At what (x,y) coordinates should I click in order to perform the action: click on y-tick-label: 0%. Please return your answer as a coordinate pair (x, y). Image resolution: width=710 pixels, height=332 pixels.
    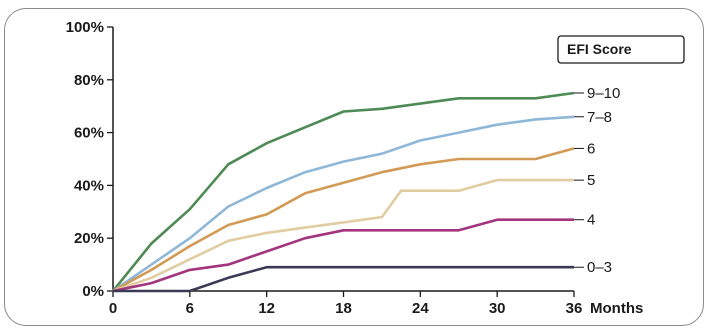
    Looking at the image, I should click on (93, 291).